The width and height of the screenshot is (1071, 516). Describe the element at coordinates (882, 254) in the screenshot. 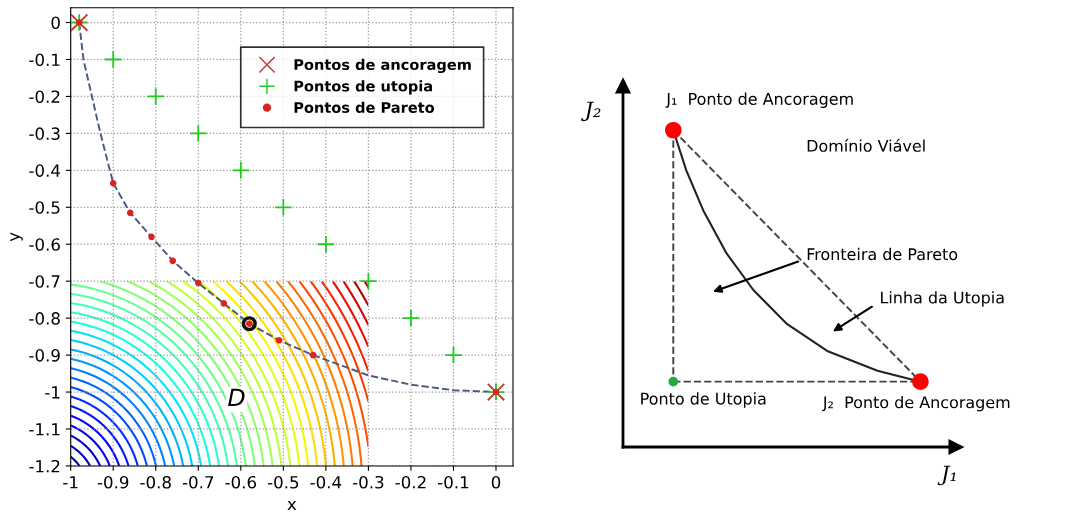

I see `text: Fronteira de Pareto` at that location.